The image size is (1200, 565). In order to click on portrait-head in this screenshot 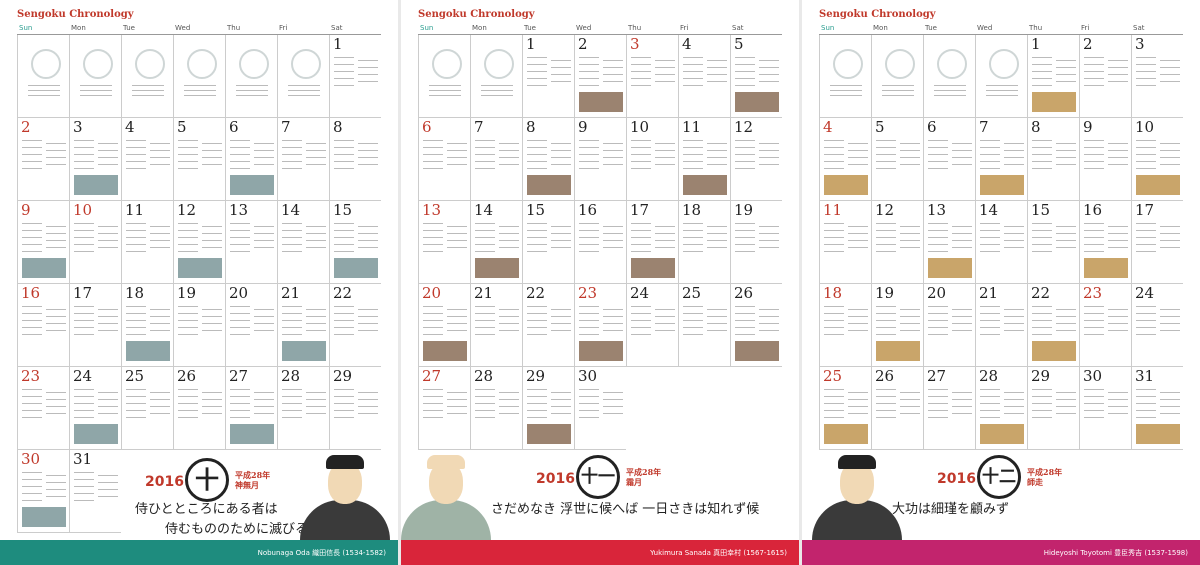, I will do `click(857, 483)`.